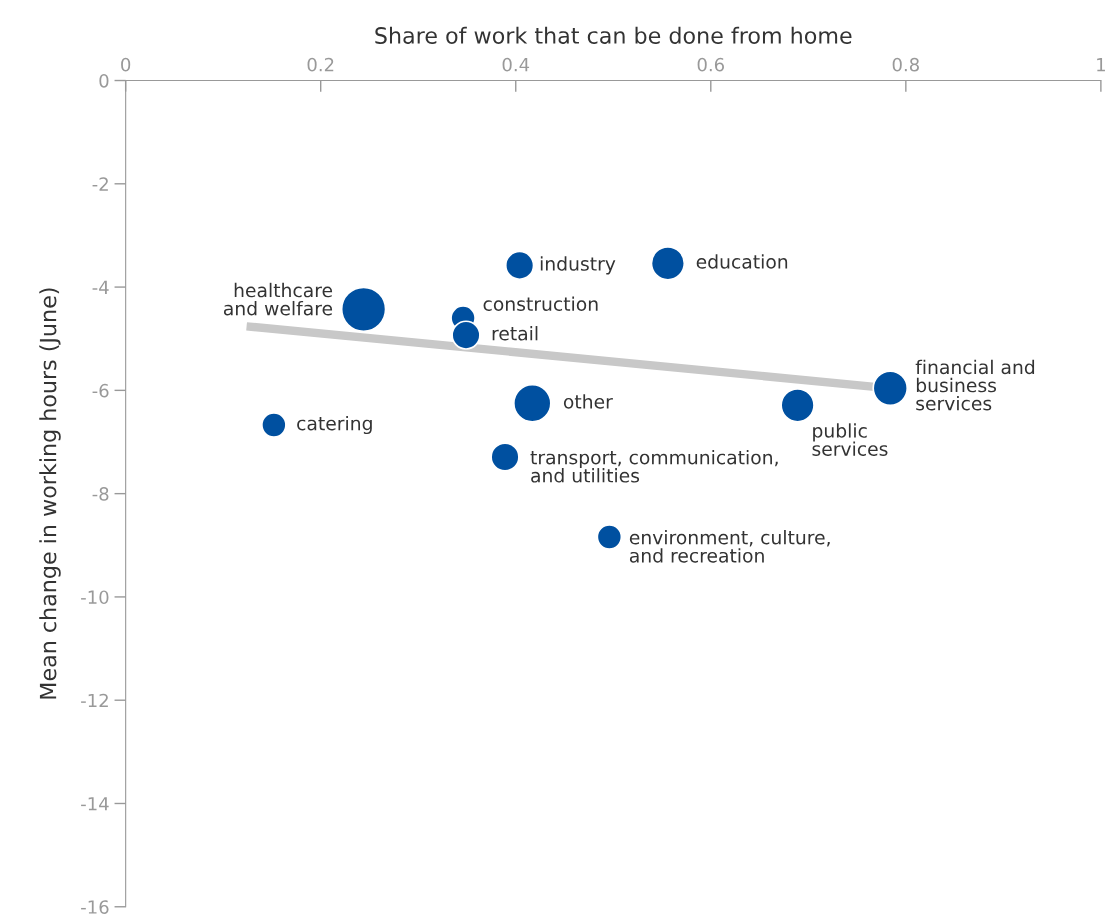 This screenshot has height=915, width=1112. Describe the element at coordinates (126, 64) in the screenshot. I see `x-tick-label: 0` at that location.